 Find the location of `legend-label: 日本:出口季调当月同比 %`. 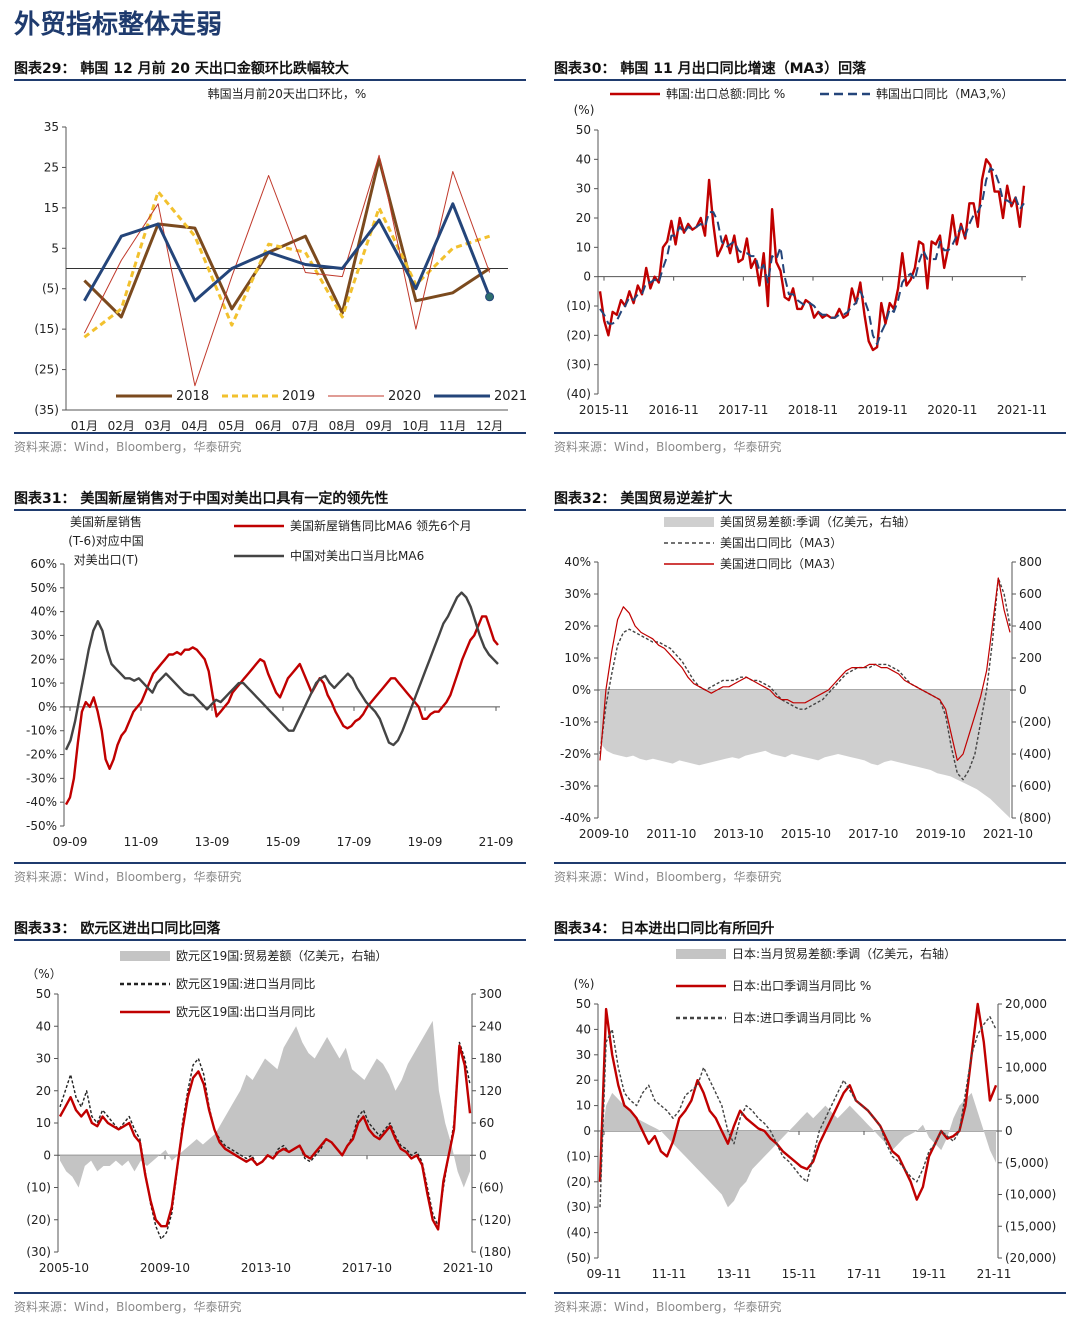

legend-label: 日本:出口季调当月同比 % is located at coordinates (801, 986).